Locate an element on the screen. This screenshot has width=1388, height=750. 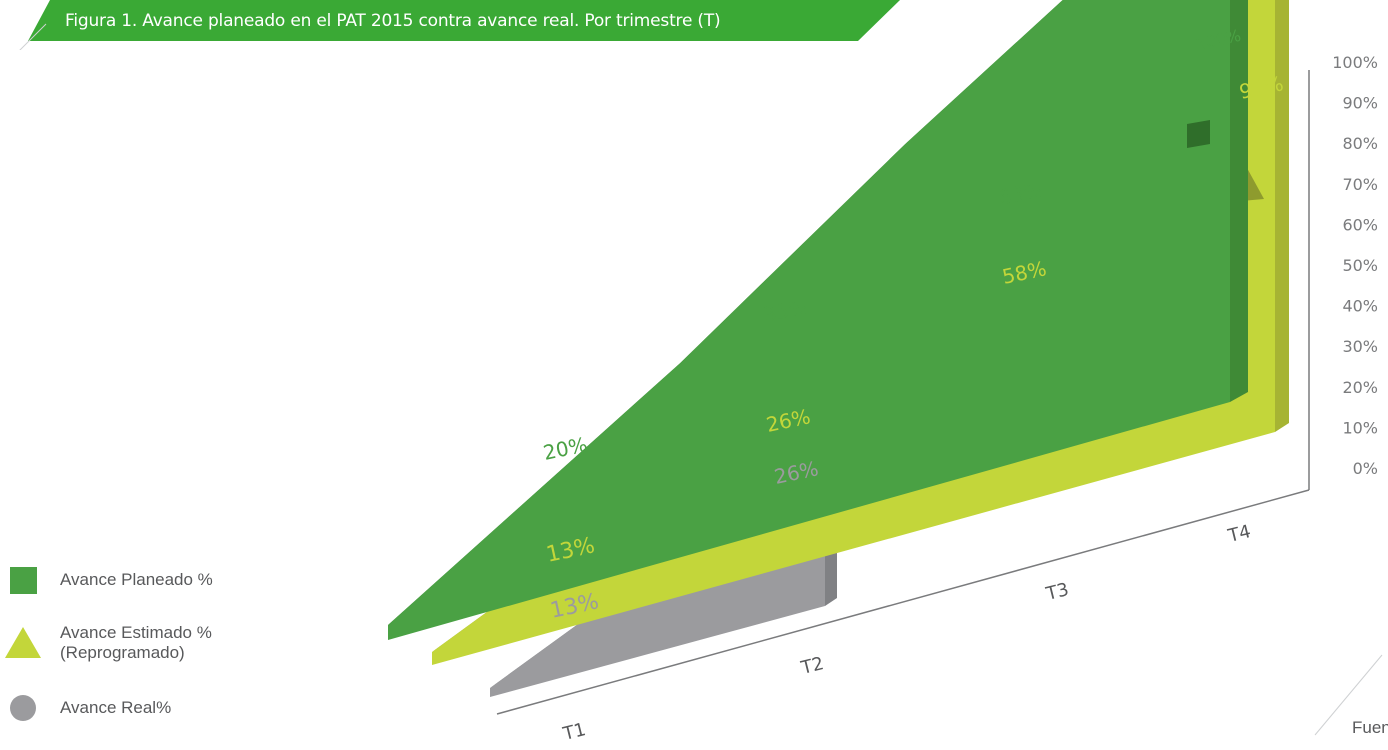
circle-icon is located at coordinates (23, 708).